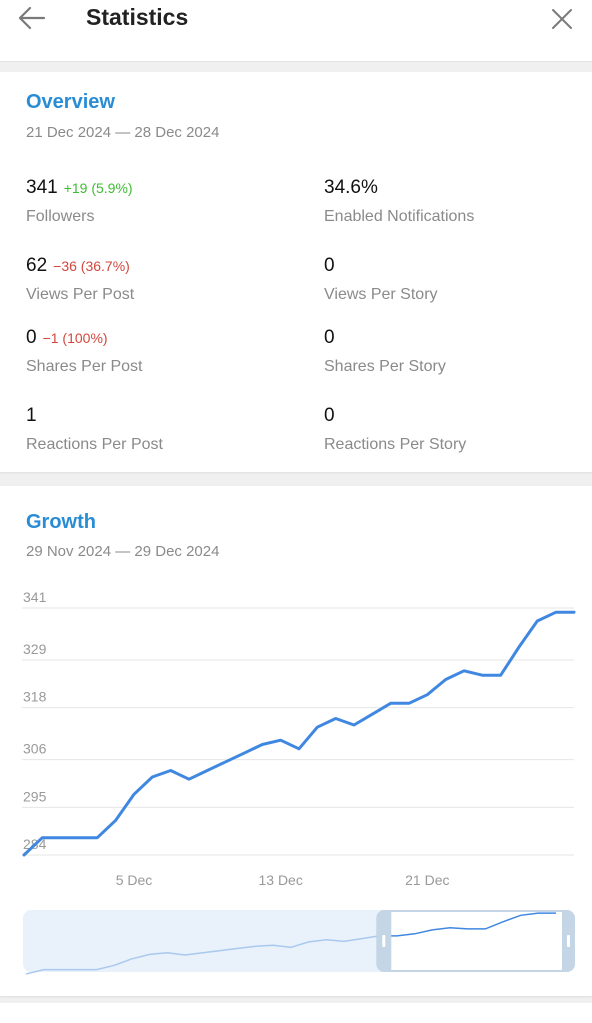  Describe the element at coordinates (466, 925) in the screenshot. I see `navigator-line-active` at that location.